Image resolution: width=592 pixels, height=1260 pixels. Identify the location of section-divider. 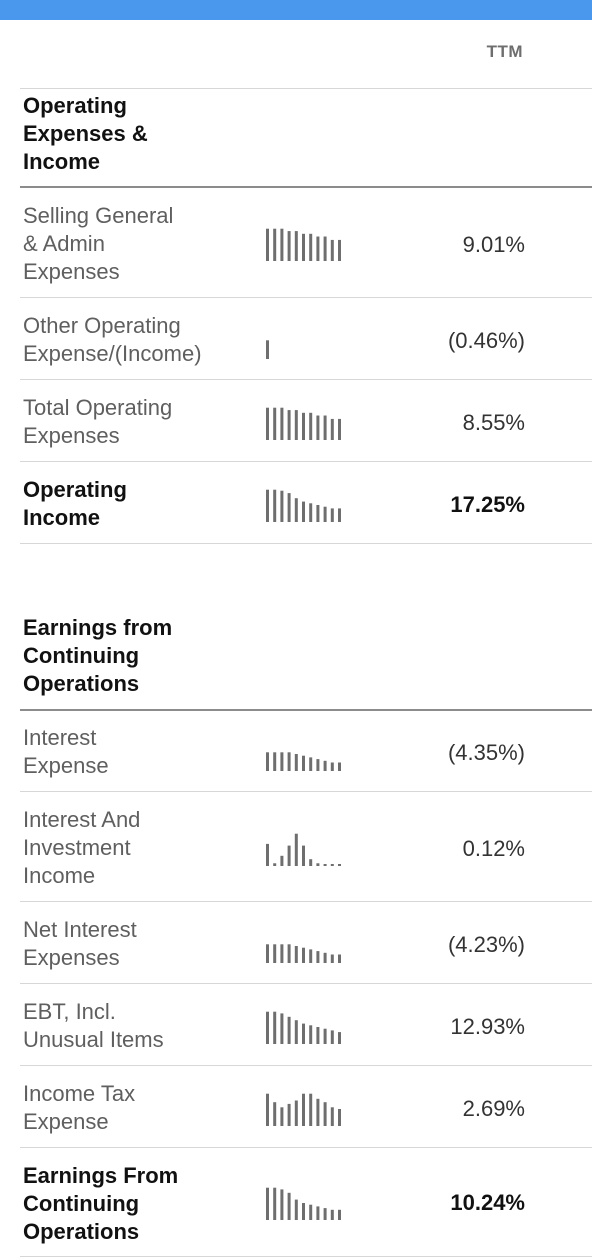
(306, 187).